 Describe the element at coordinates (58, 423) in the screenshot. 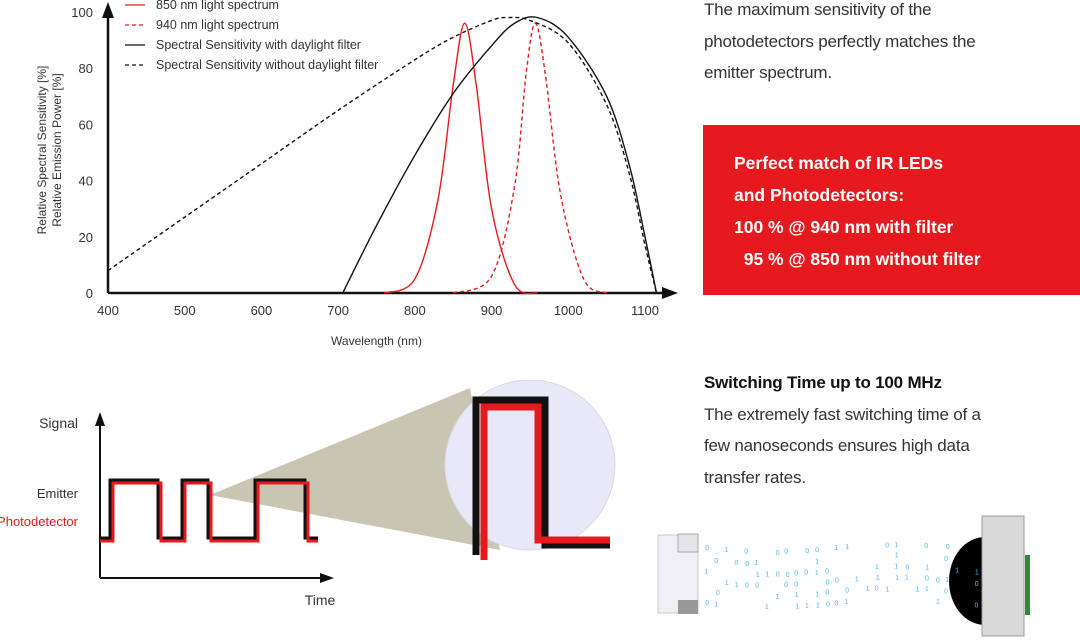

I see `signal-label: Signal` at that location.